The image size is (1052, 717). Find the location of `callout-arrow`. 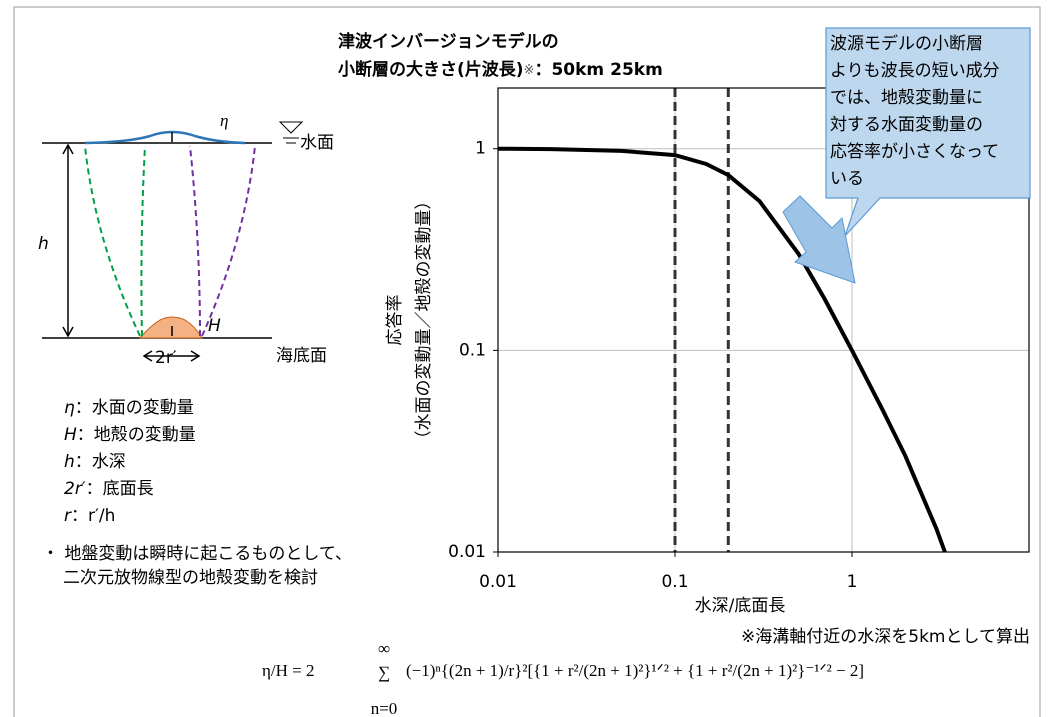

callout-arrow is located at coordinates (819, 239).